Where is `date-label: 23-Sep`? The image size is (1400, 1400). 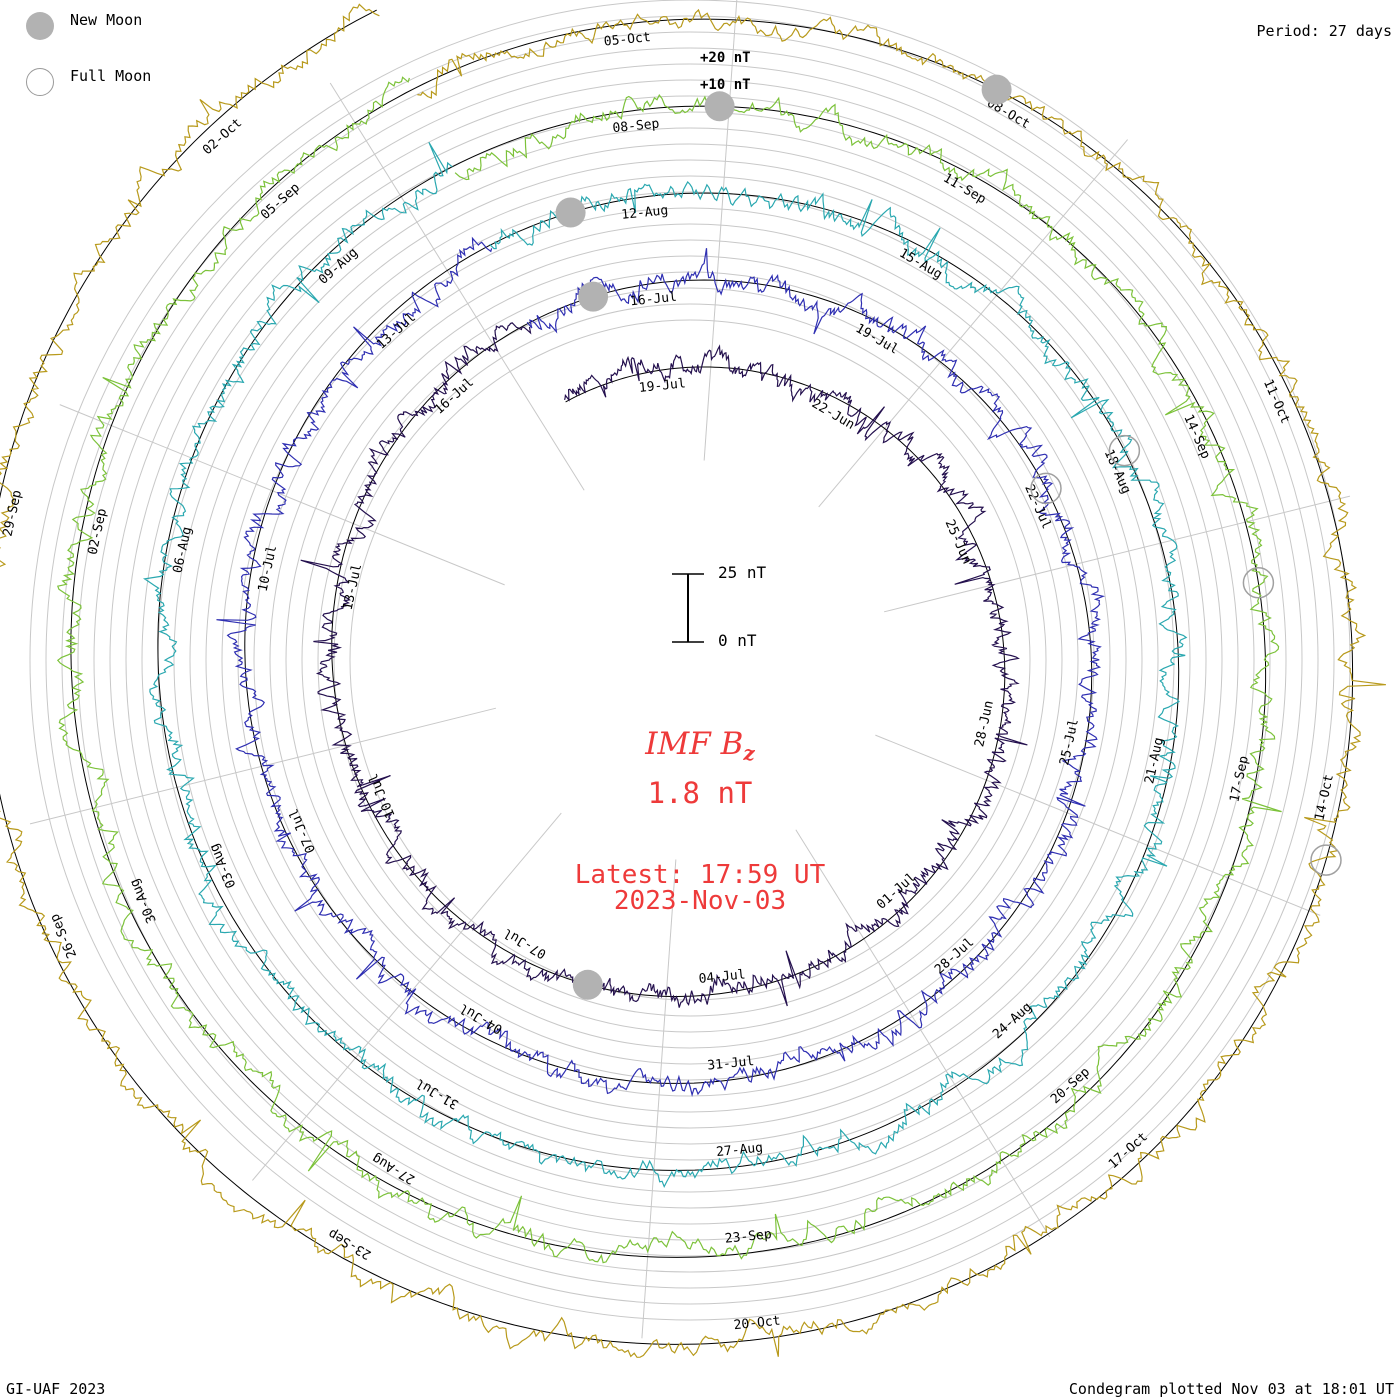 date-label: 23-Sep is located at coordinates (748, 1237).